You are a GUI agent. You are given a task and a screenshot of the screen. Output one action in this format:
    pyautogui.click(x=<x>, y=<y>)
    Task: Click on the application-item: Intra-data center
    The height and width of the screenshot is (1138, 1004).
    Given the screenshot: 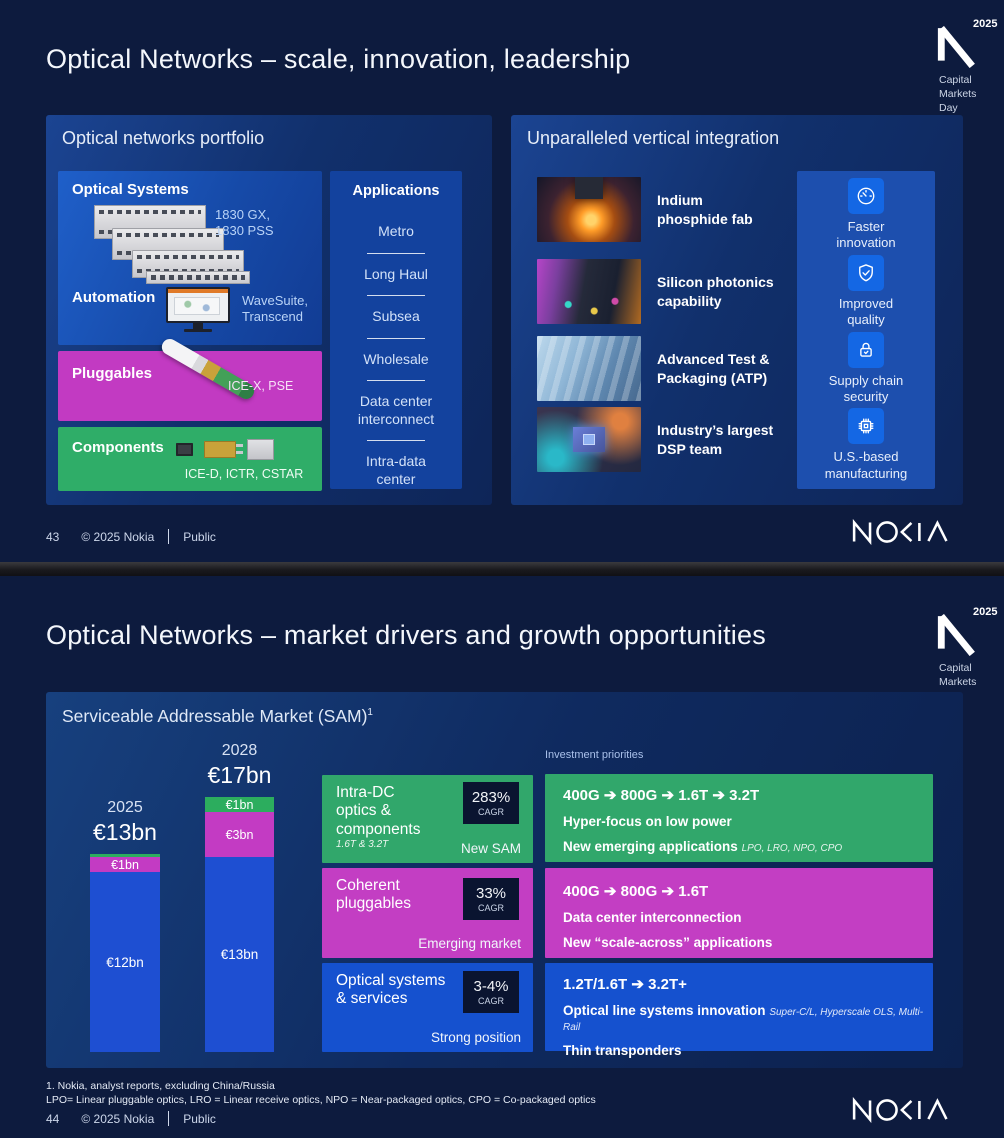 What is the action you would take?
    pyautogui.click(x=396, y=470)
    